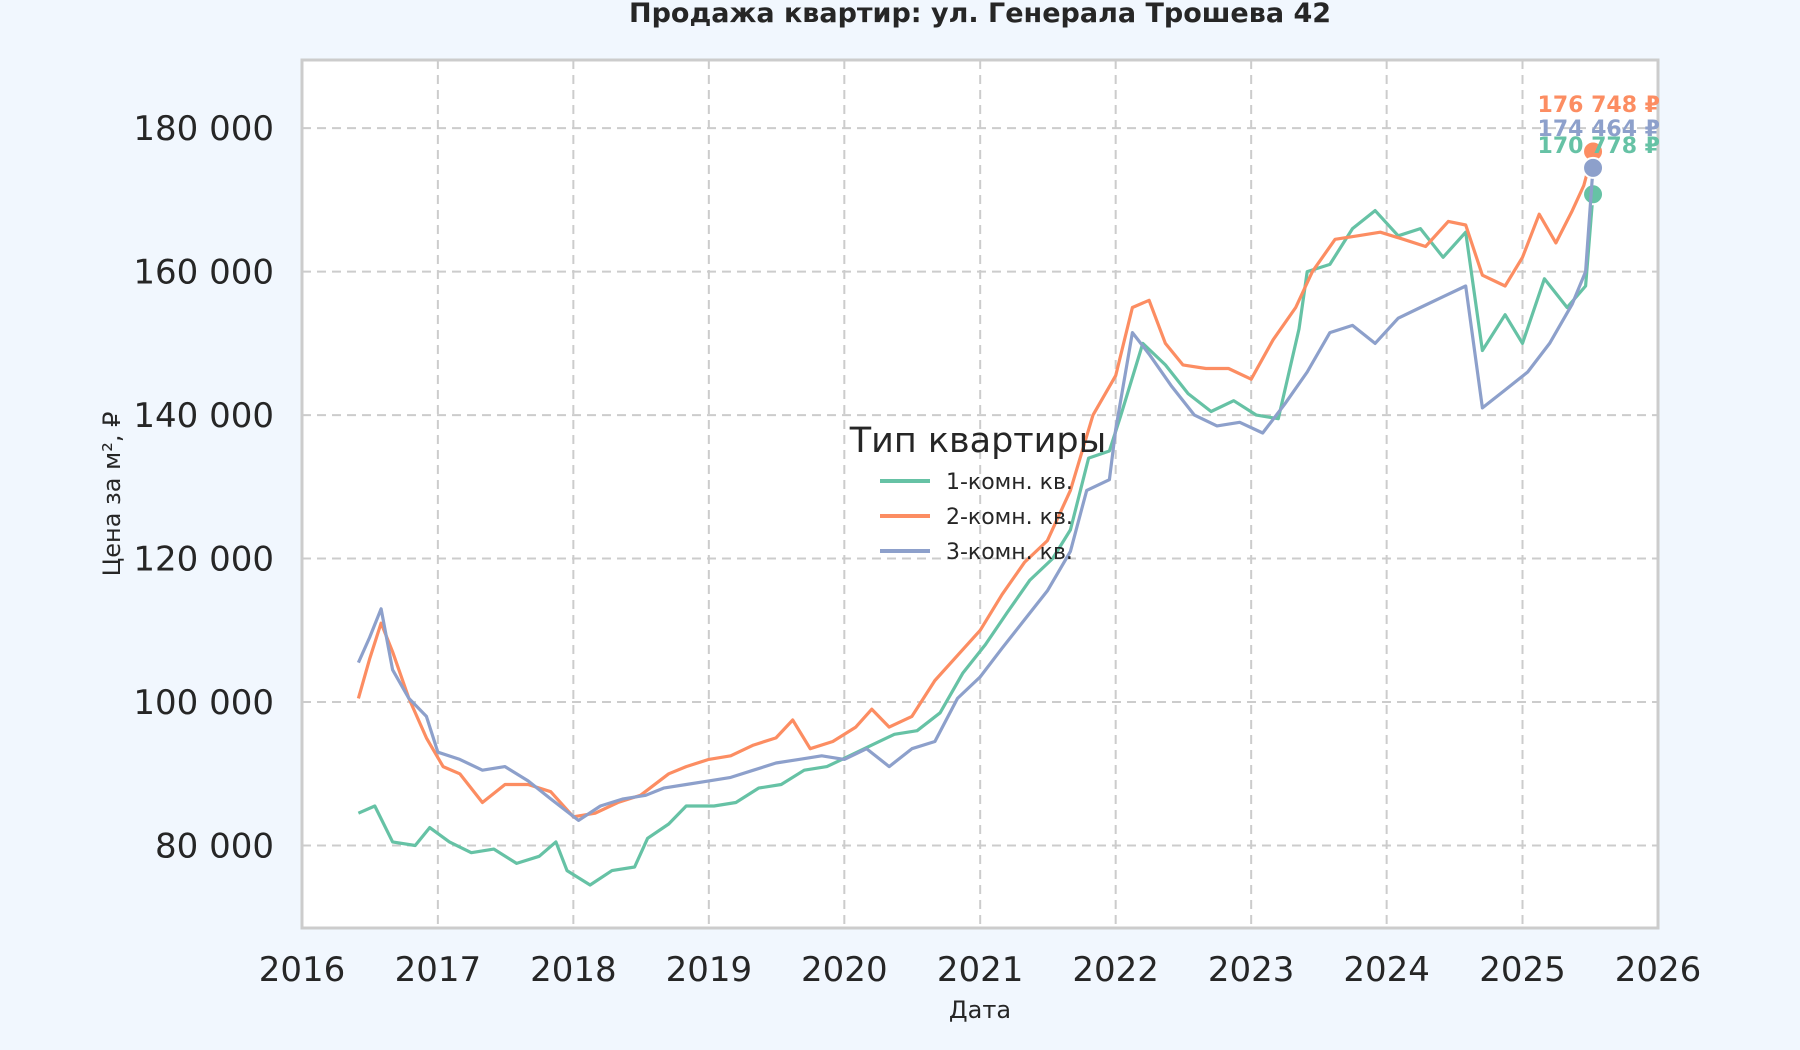 The image size is (1800, 1050). What do you see at coordinates (1386, 970) in the screenshot?
I see `x-tick-label: 2024` at bounding box center [1386, 970].